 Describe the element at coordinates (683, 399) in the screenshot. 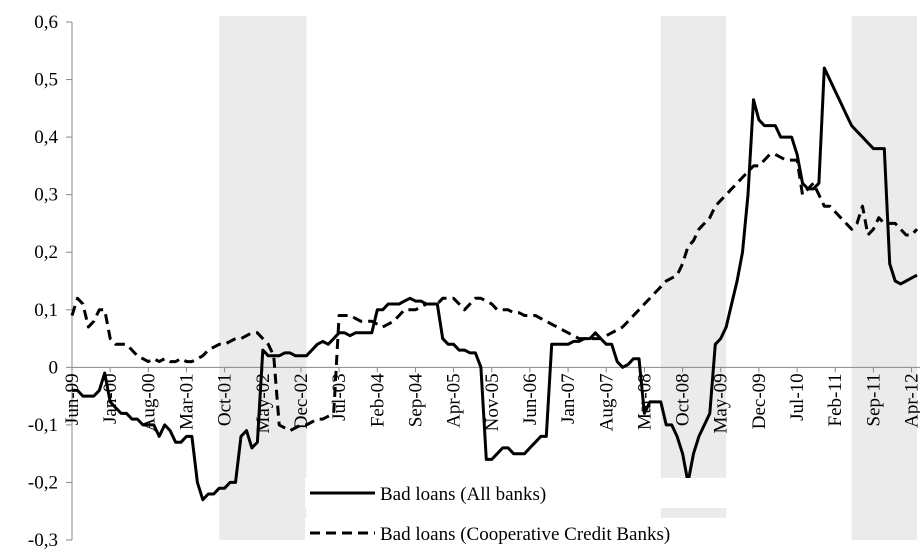

I see `x-tick-label: Oct-08` at that location.